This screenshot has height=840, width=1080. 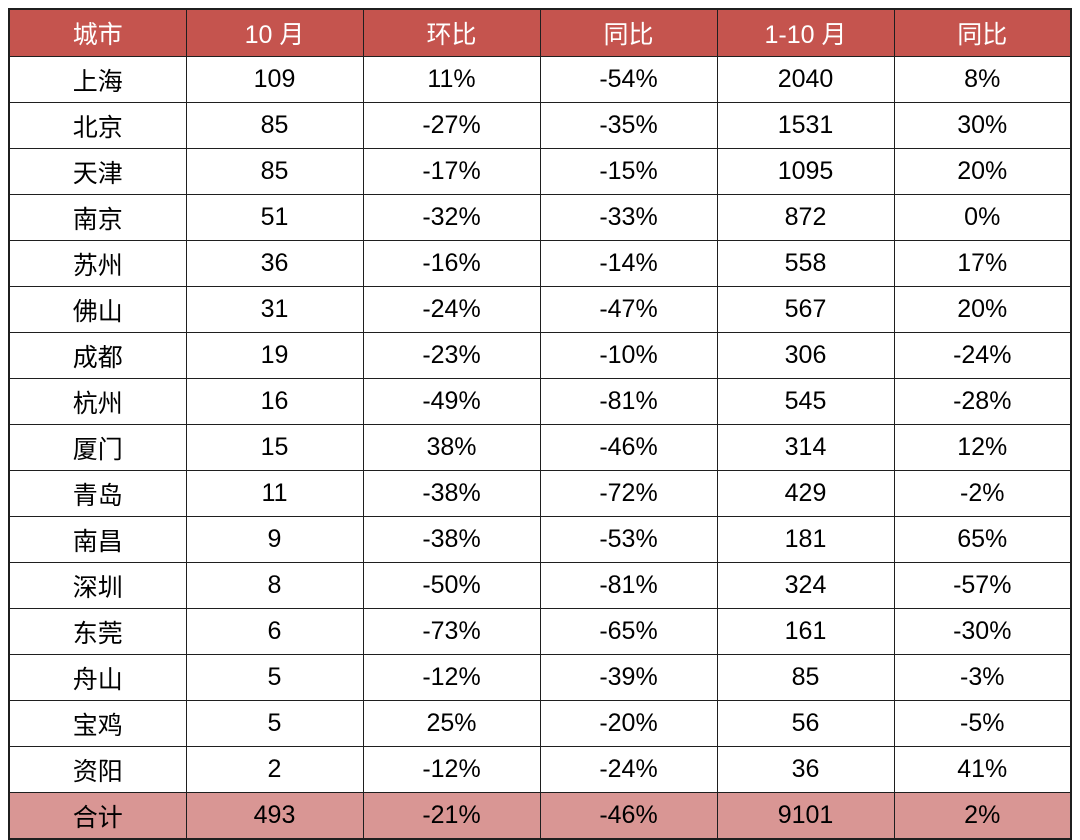 What do you see at coordinates (982, 401) in the screenshot?
I see `value-cell: -28%` at bounding box center [982, 401].